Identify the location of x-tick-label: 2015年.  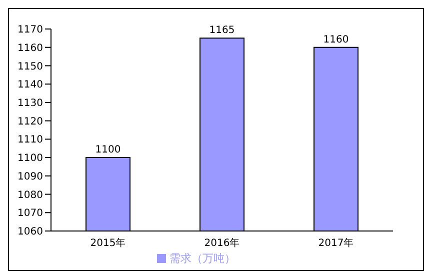
(108, 243).